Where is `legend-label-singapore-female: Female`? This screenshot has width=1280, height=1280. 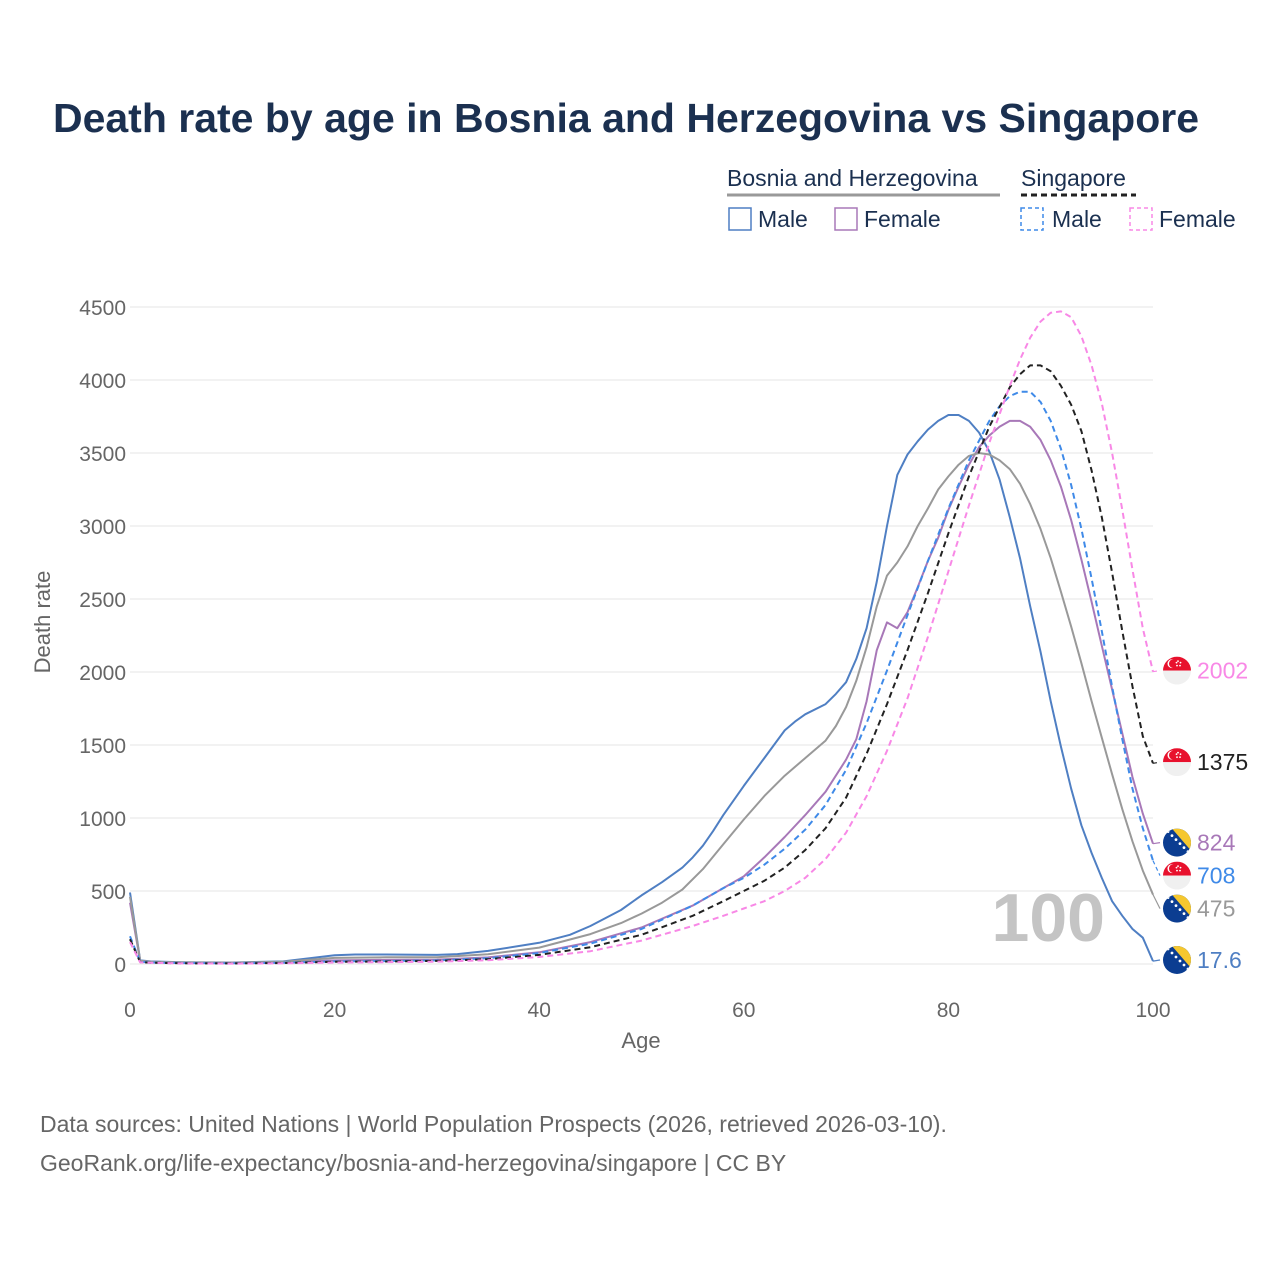 legend-label-singapore-female: Female is located at coordinates (1197, 219).